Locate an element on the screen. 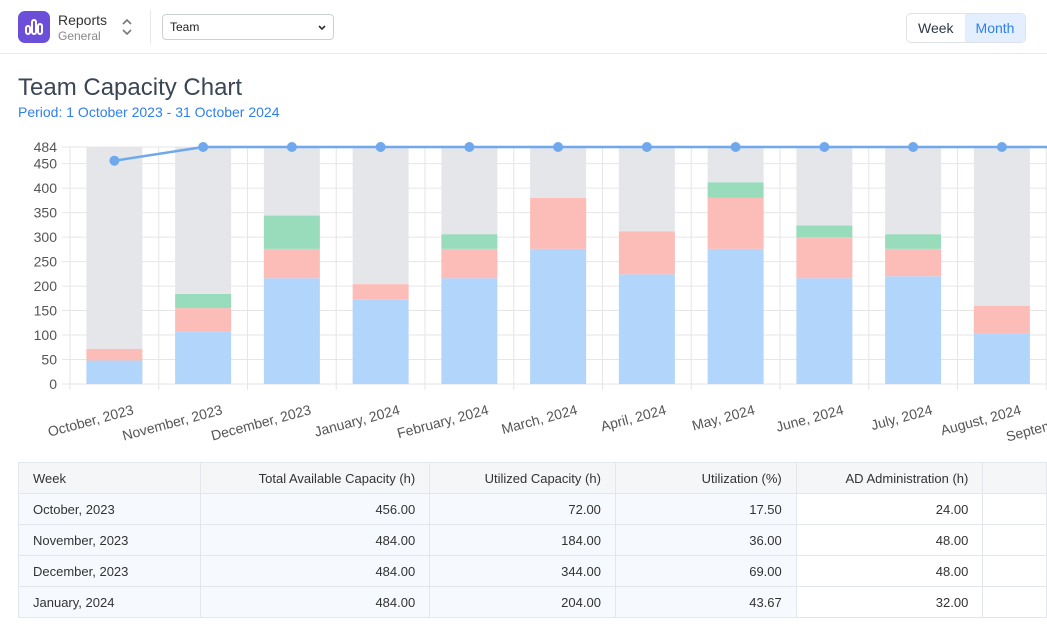 The image size is (1047, 624). table-cell: 36.00 is located at coordinates (705, 540).